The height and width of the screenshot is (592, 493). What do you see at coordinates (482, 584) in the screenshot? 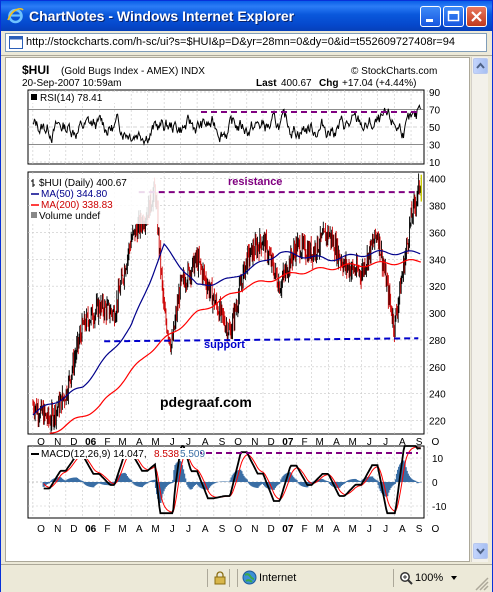
I see `resize-grip-icon` at bounding box center [482, 584].